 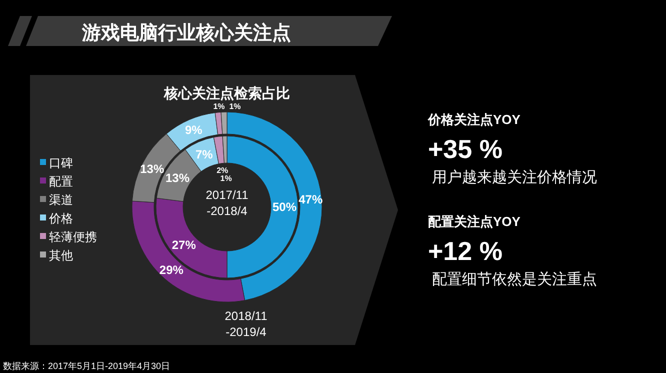 I want to click on text: 用户越来越关注价格情况, so click(x=514, y=177).